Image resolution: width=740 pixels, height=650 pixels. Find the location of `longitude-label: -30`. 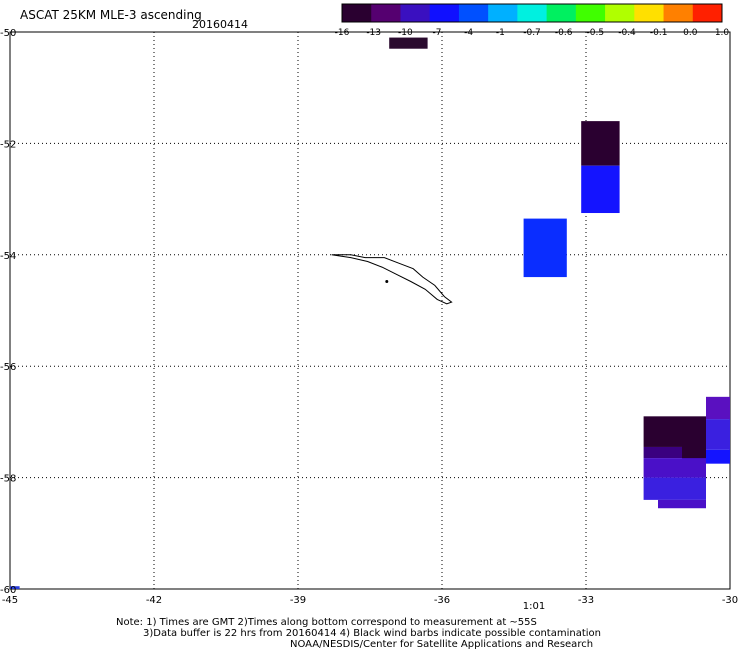

longitude-label: -30 is located at coordinates (730, 600).